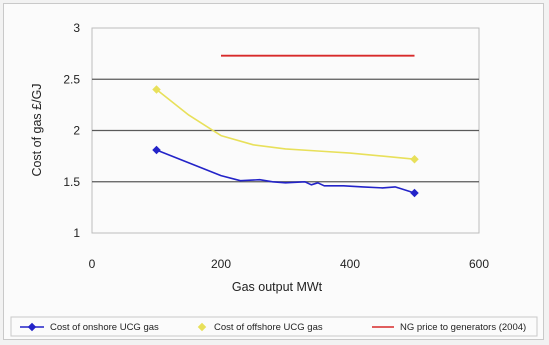 This screenshot has height=345, width=549. What do you see at coordinates (76, 28) in the screenshot?
I see `y-tick-label: 3` at bounding box center [76, 28].